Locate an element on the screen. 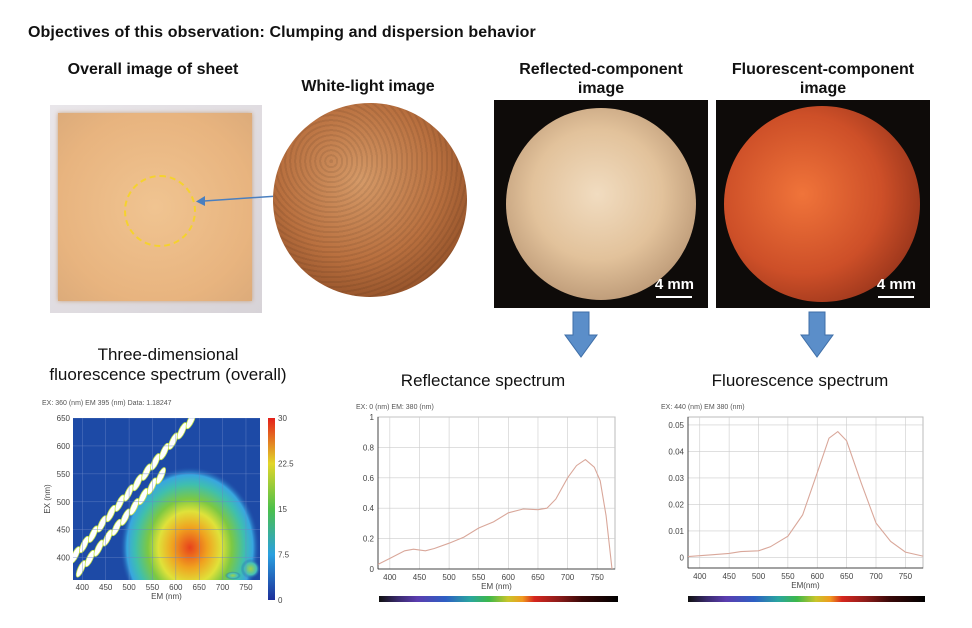 This screenshot has height=628, width=972. colorbar is located at coordinates (271, 509).